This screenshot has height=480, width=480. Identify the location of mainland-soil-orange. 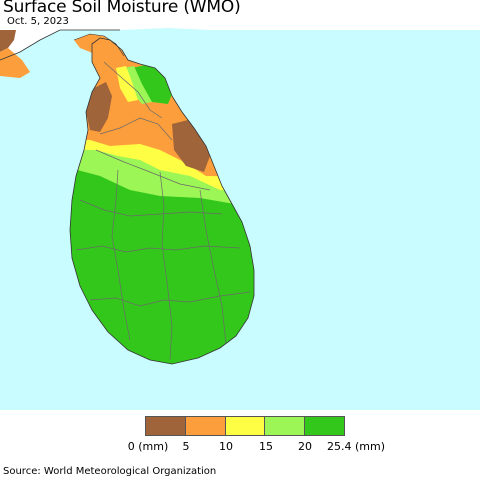
(15, 63).